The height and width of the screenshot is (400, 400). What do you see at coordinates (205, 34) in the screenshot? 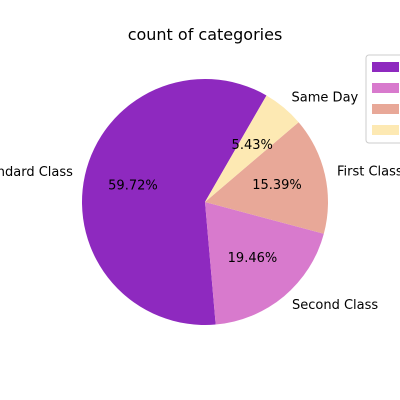
I see `chart-title: count of categories` at bounding box center [205, 34].